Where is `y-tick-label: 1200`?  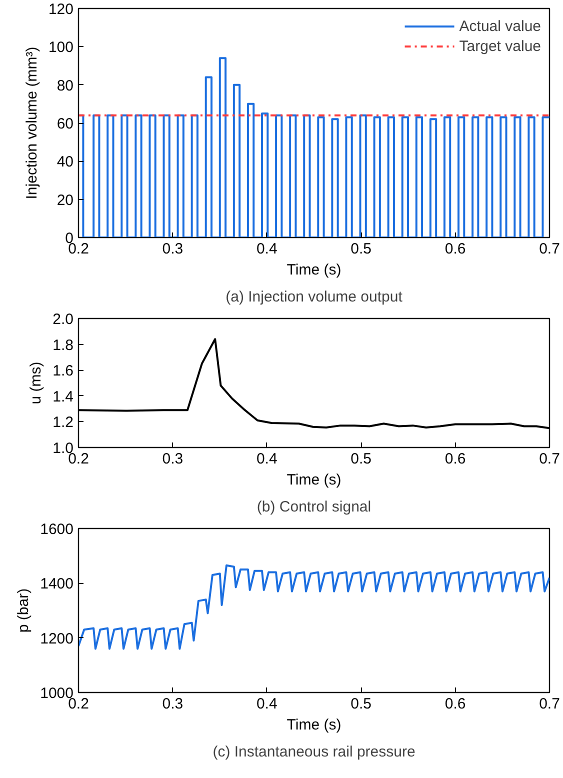 y-tick-label: 1200 is located at coordinates (57, 639).